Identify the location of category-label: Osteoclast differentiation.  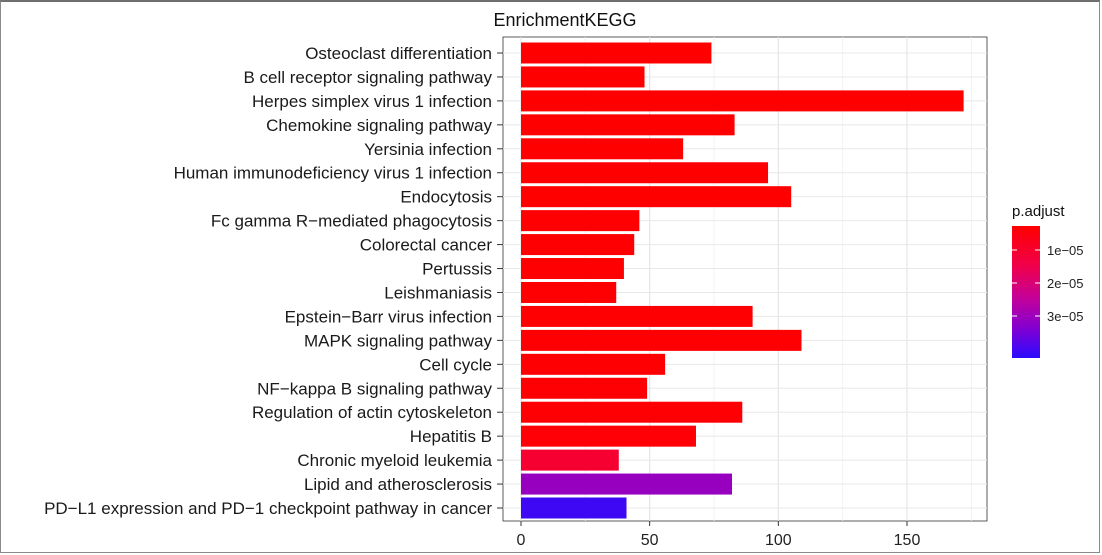
(398, 53).